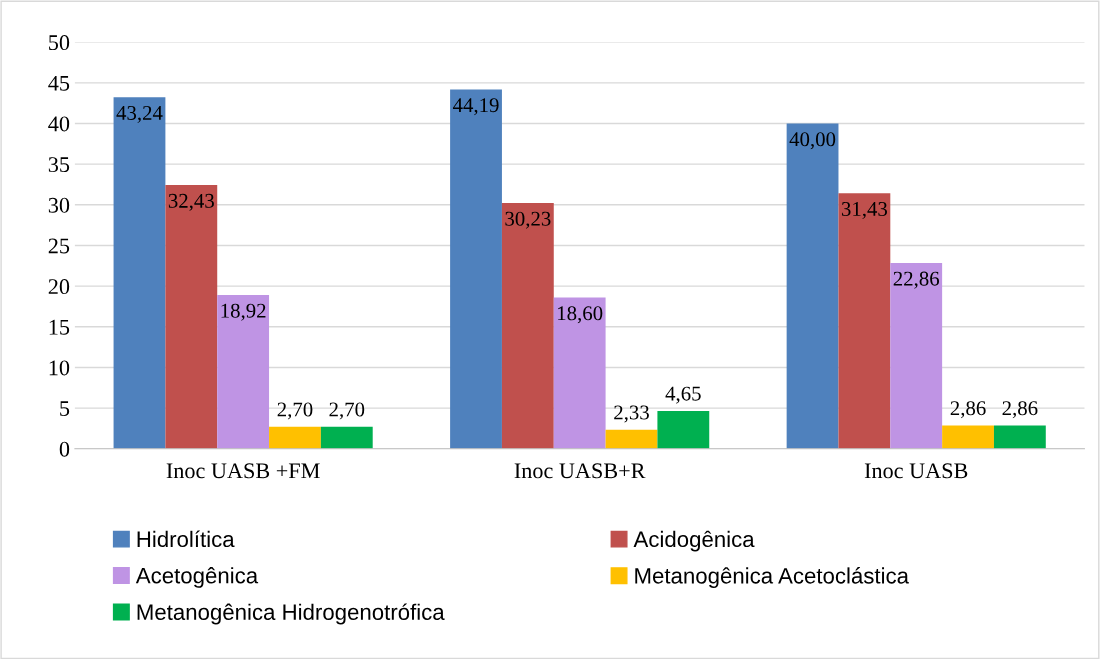  I want to click on y-tick-label: 0, so click(64, 449).